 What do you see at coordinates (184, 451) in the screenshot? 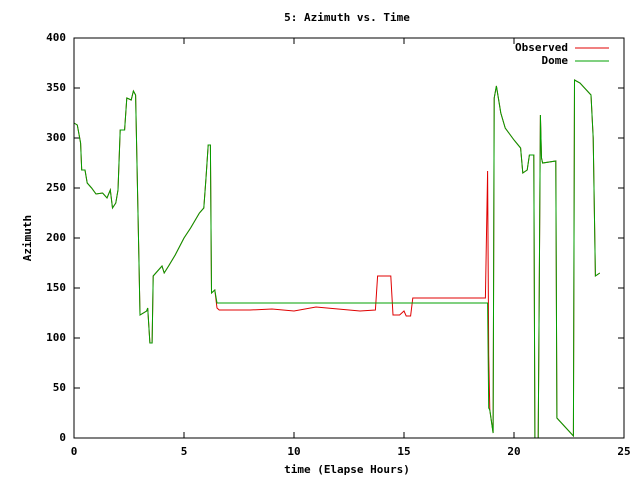
I see `x-tick-label: 5` at bounding box center [184, 451].